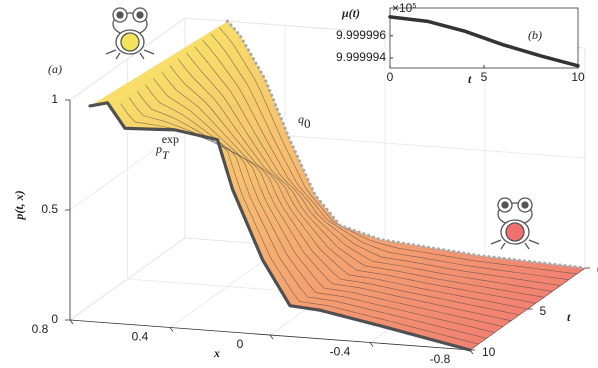 The width and height of the screenshot is (598, 368). Describe the element at coordinates (543, 311) in the screenshot. I see `t-tick-label: 5` at that location.